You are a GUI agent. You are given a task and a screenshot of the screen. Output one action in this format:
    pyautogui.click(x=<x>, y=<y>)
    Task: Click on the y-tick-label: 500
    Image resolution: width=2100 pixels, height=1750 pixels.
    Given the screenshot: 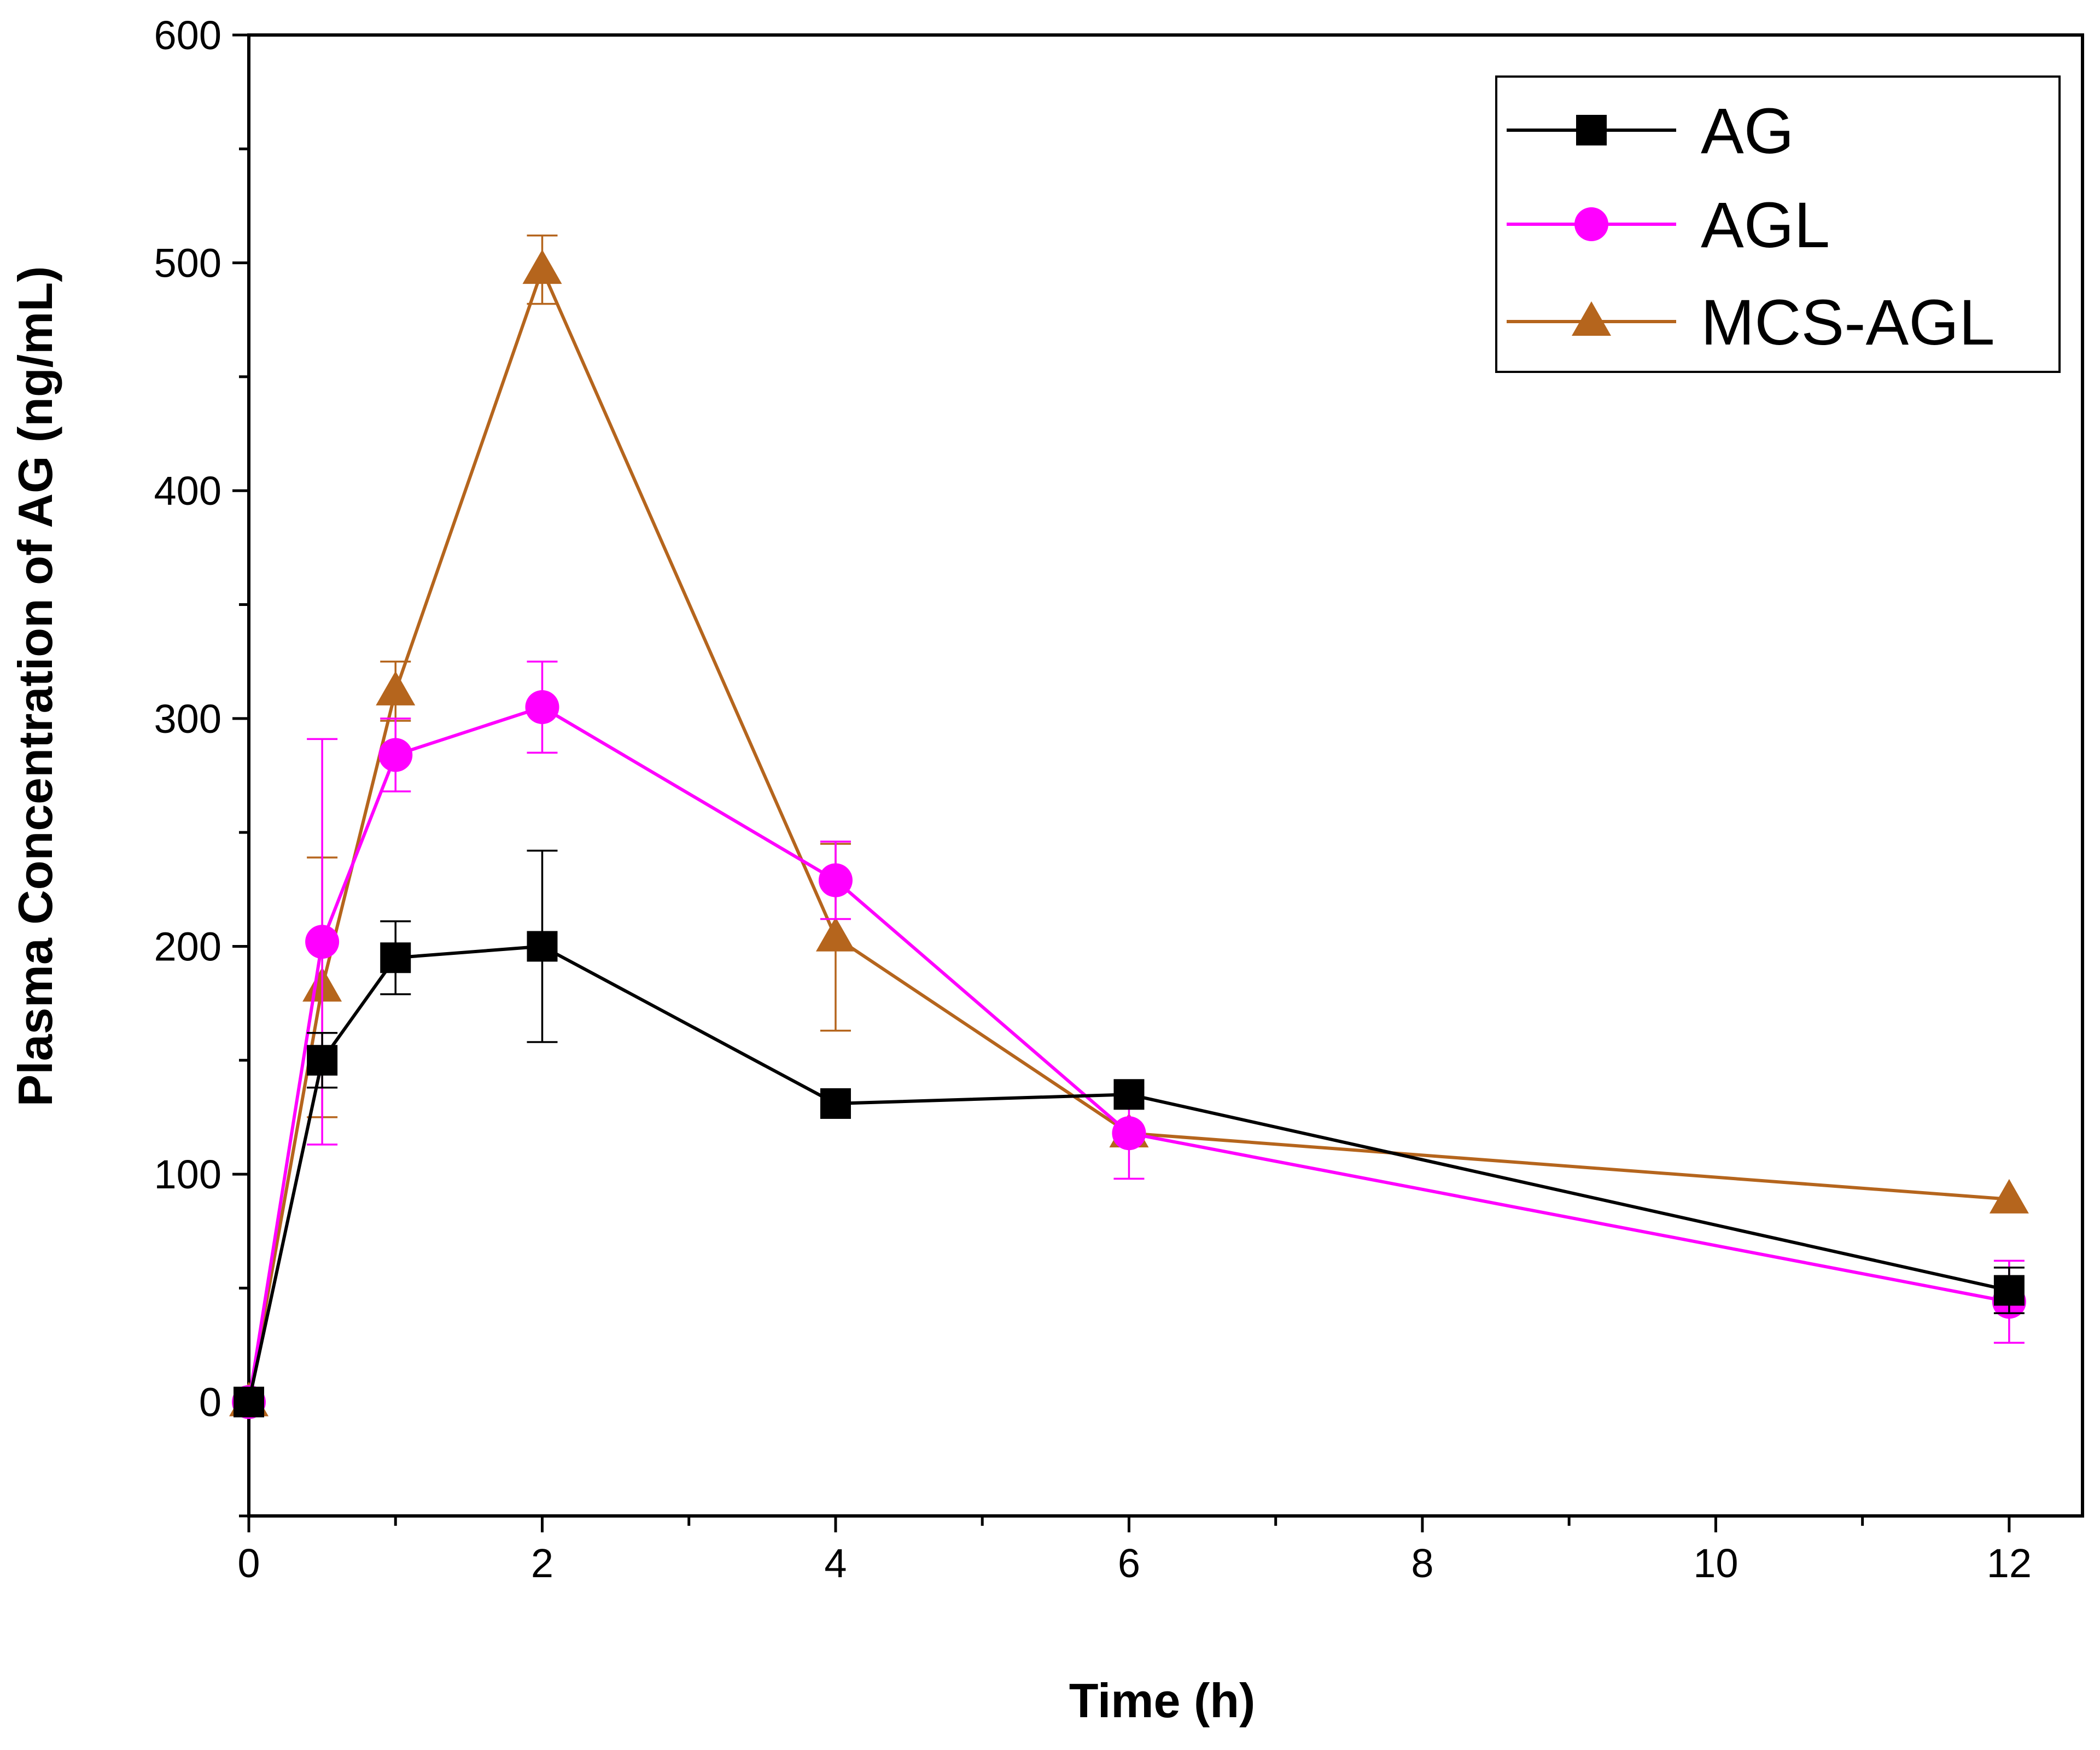 What is the action you would take?
    pyautogui.click(x=187, y=263)
    